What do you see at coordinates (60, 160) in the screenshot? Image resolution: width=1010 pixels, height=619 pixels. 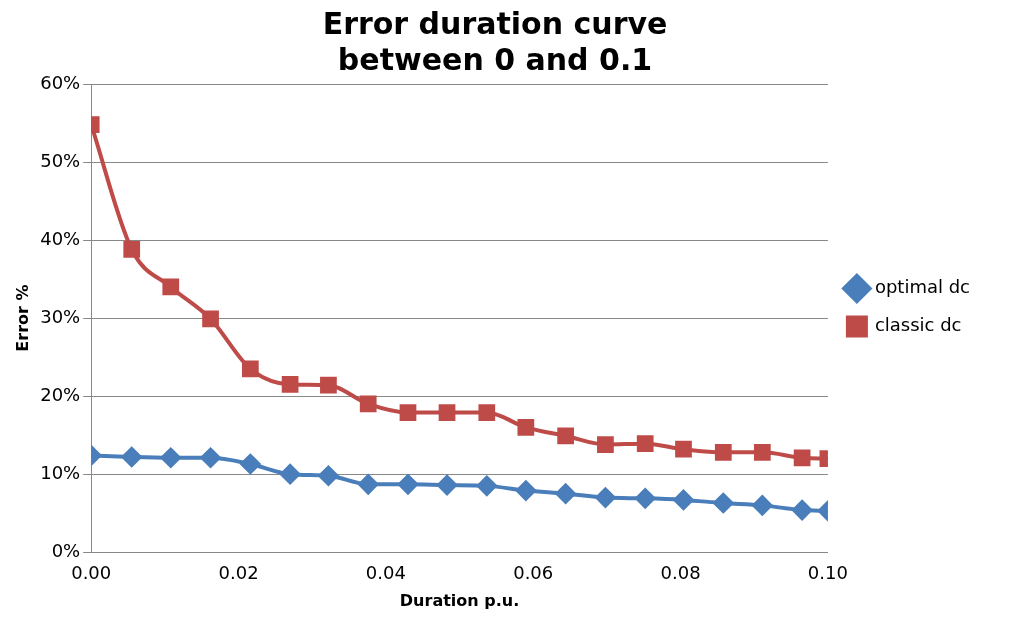 I see `y-tick-label: 50%` at bounding box center [60, 160].